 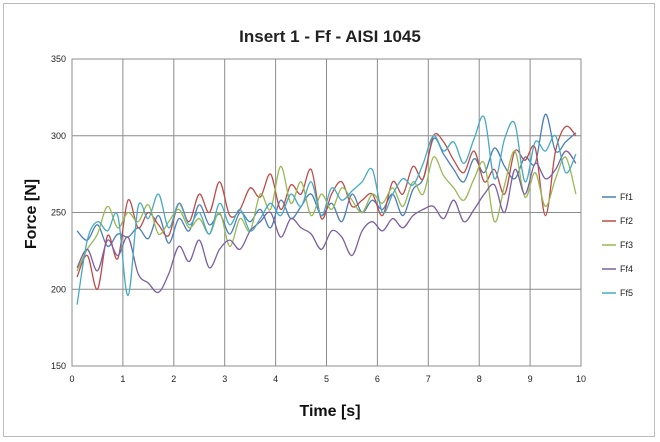 I want to click on y-tick-label: 300, so click(x=58, y=136).